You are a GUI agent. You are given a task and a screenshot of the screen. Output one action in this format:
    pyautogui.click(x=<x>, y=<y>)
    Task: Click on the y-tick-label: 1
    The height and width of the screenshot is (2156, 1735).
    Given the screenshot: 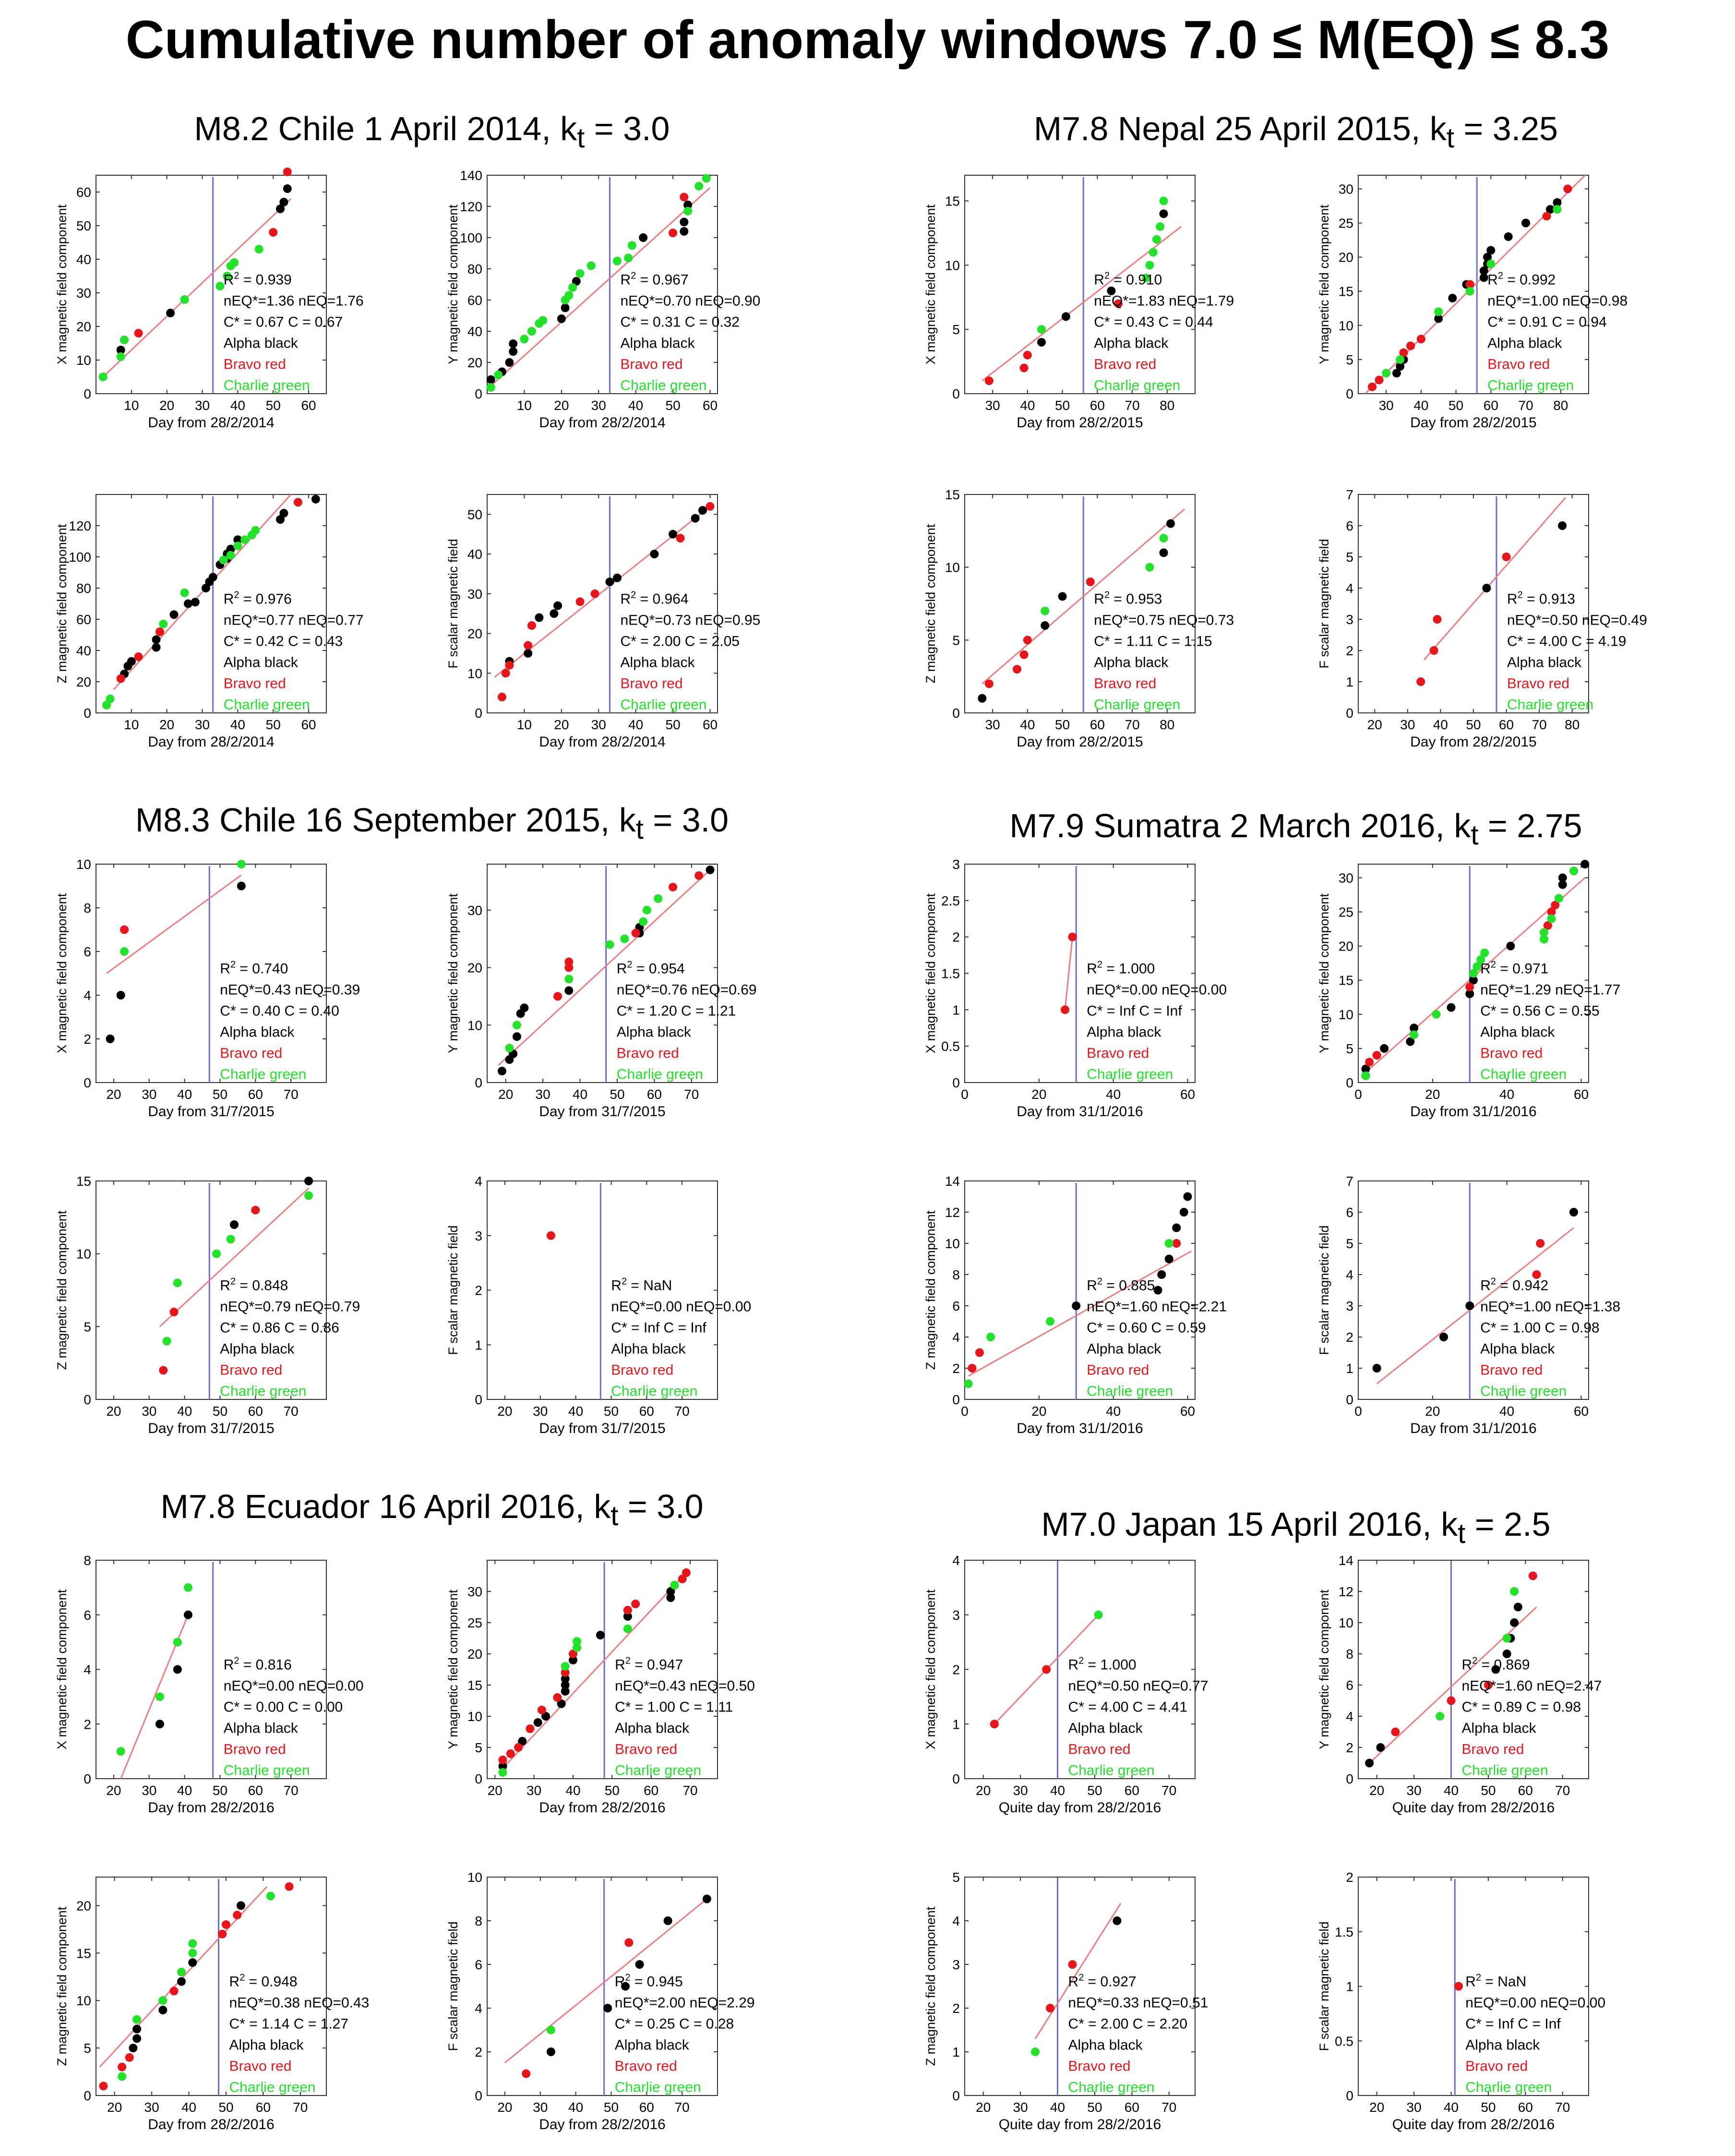 What is the action you would take?
    pyautogui.click(x=1349, y=1986)
    